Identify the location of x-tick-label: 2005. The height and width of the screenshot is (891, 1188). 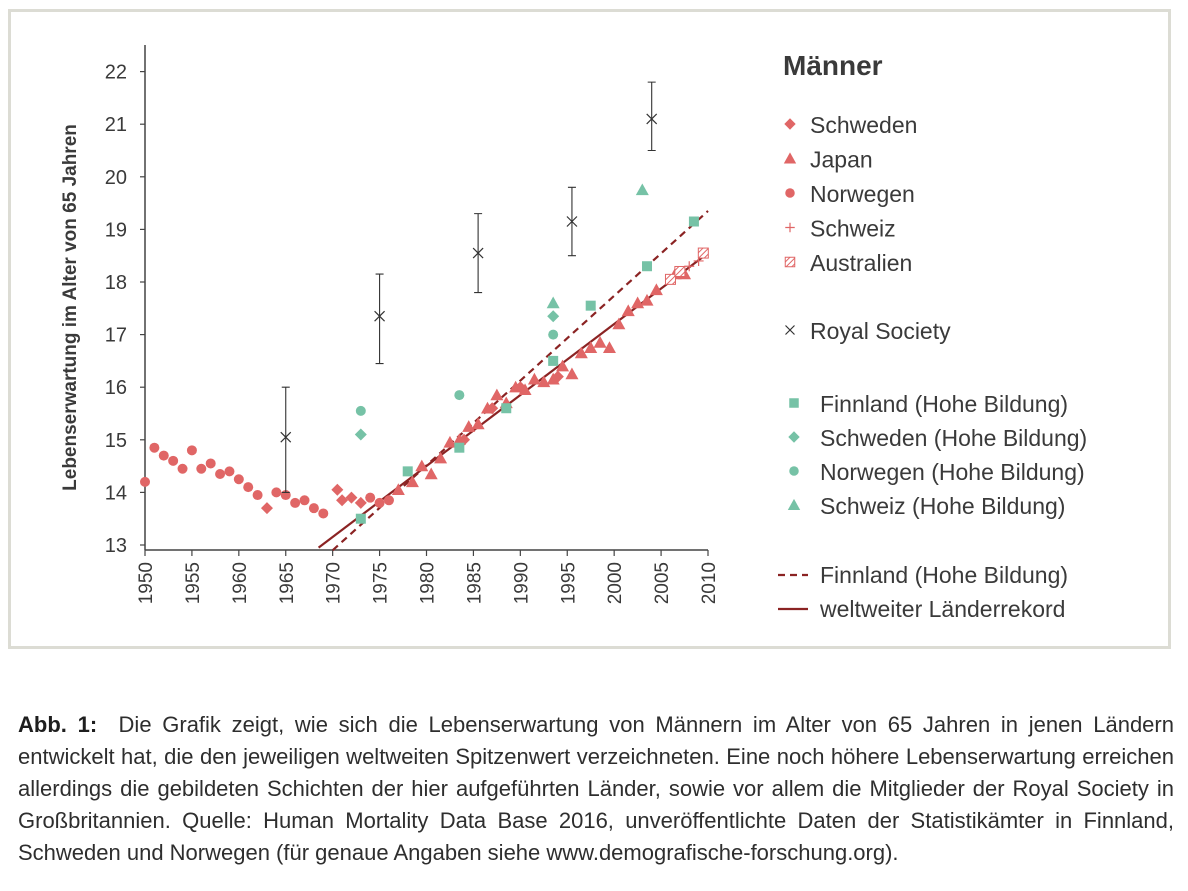
(662, 583).